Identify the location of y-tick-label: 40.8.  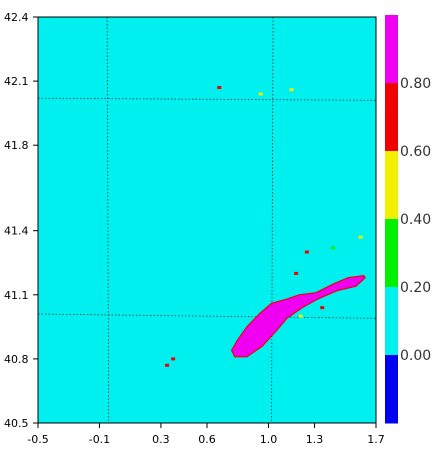
(16, 359).